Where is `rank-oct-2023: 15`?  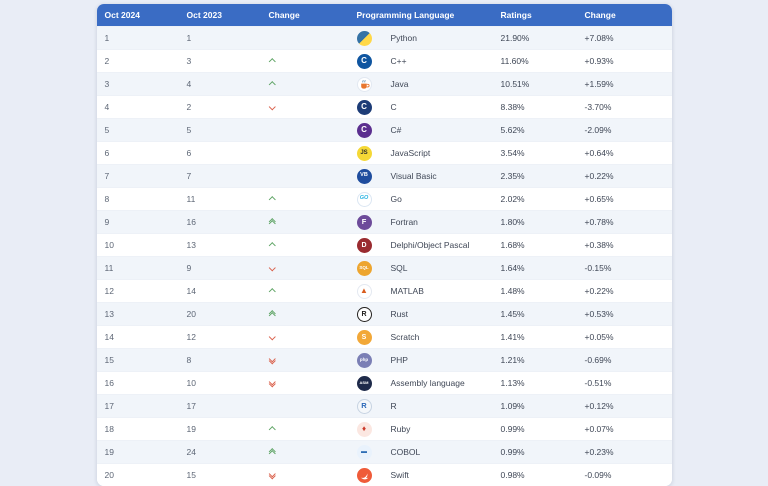
rank-oct-2023: 15 is located at coordinates (191, 475).